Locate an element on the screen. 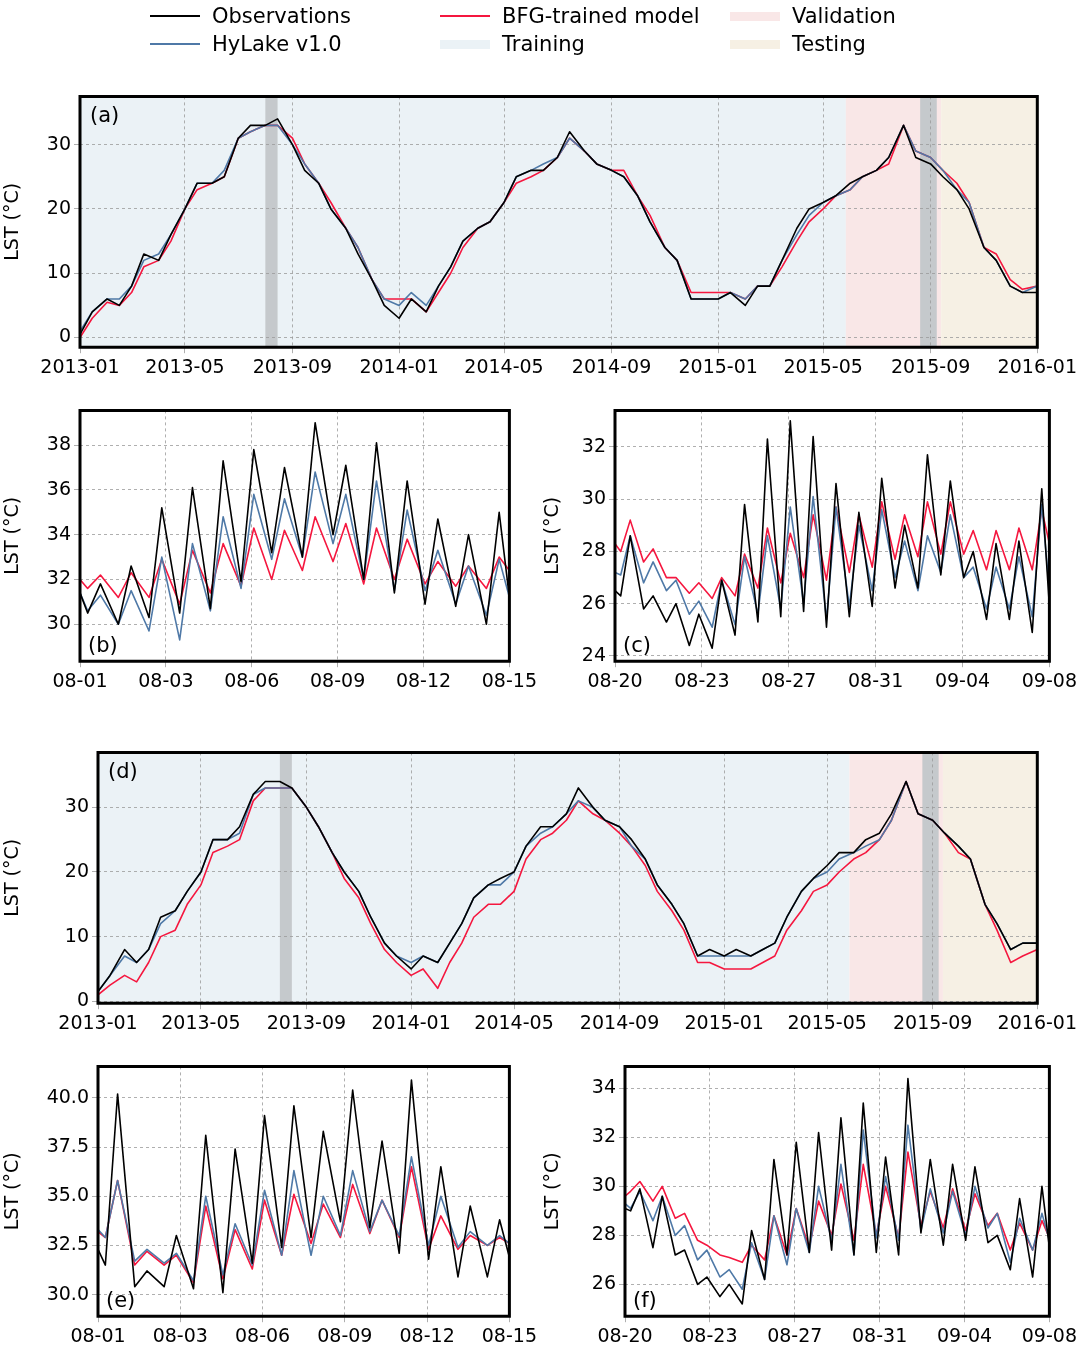 The width and height of the screenshot is (1080, 1351). y-tick-label: 32.5 is located at coordinates (67, 1243).